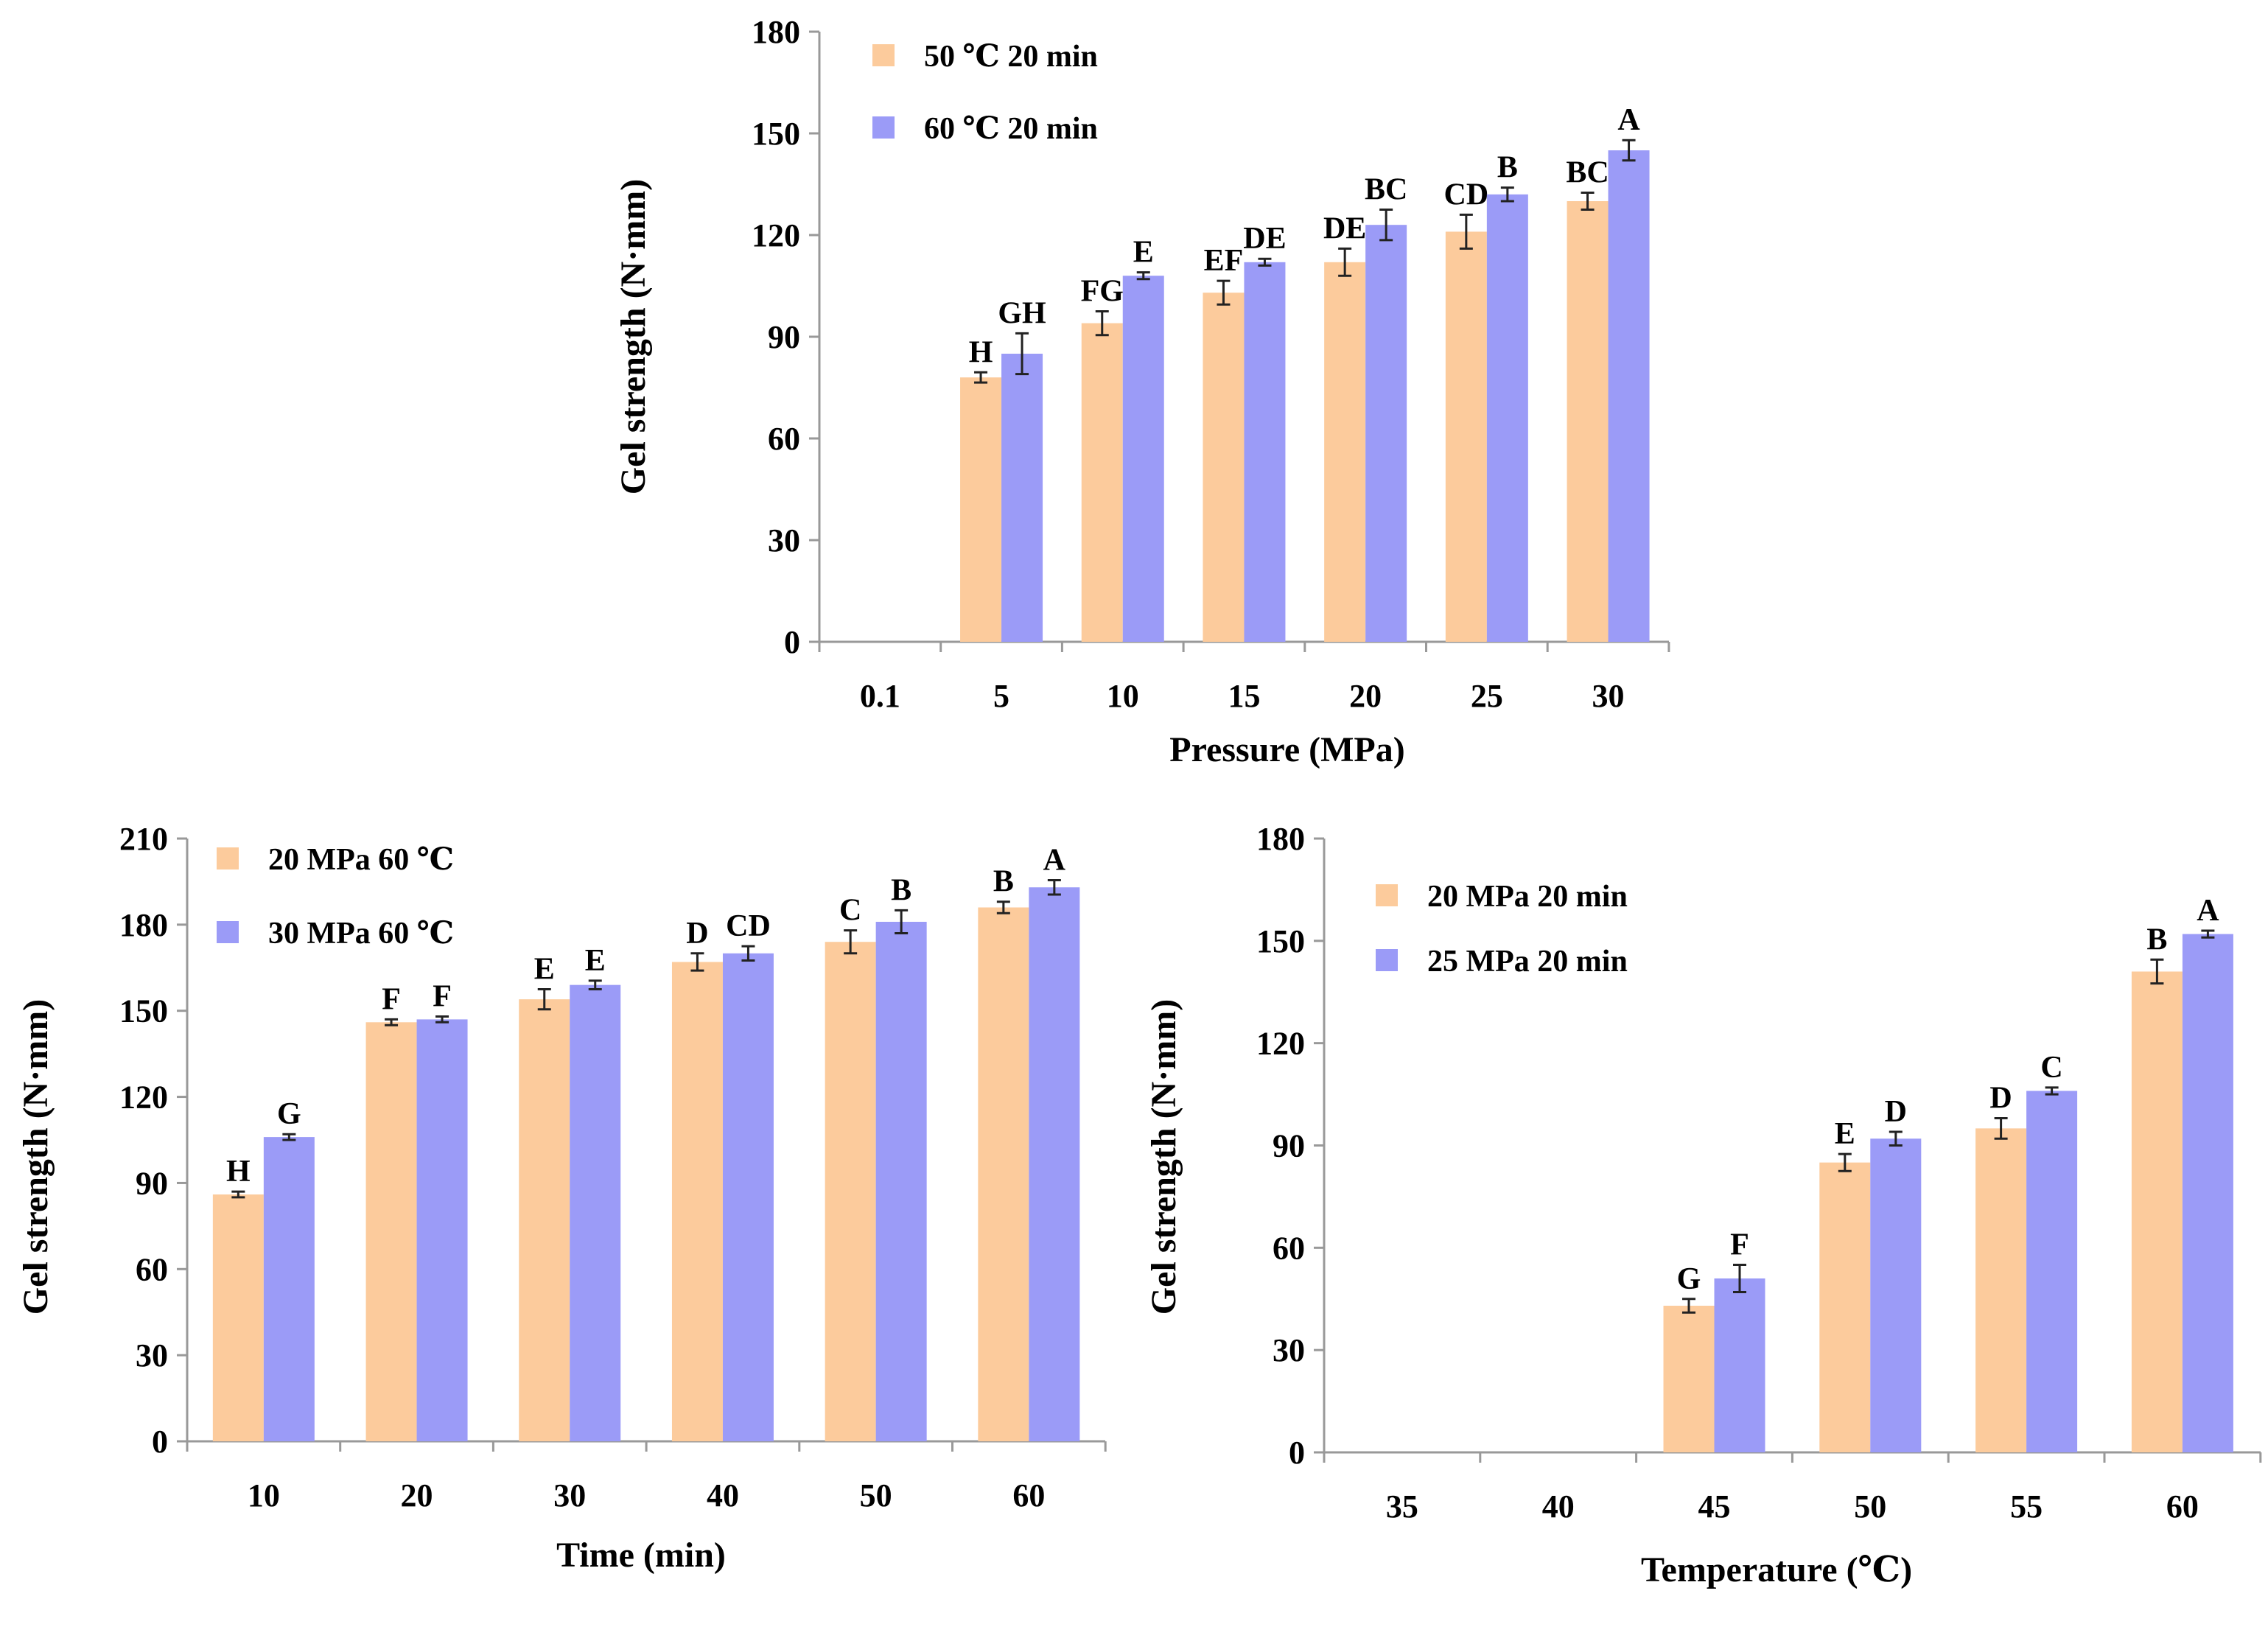  What do you see at coordinates (1123, 696) in the screenshot?
I see `x-tick-label: 10` at bounding box center [1123, 696].